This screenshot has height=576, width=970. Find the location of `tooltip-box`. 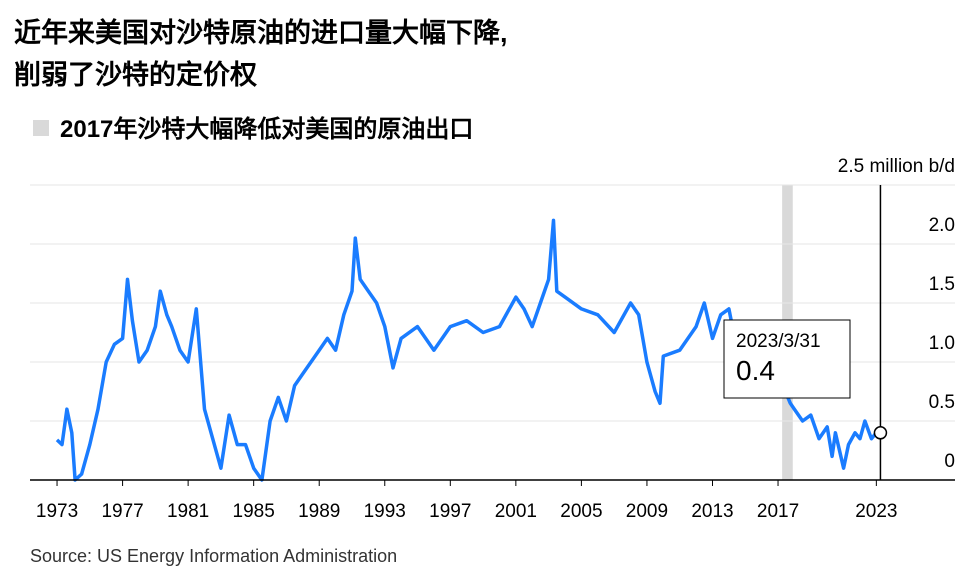

tooltip-box is located at coordinates (787, 359).